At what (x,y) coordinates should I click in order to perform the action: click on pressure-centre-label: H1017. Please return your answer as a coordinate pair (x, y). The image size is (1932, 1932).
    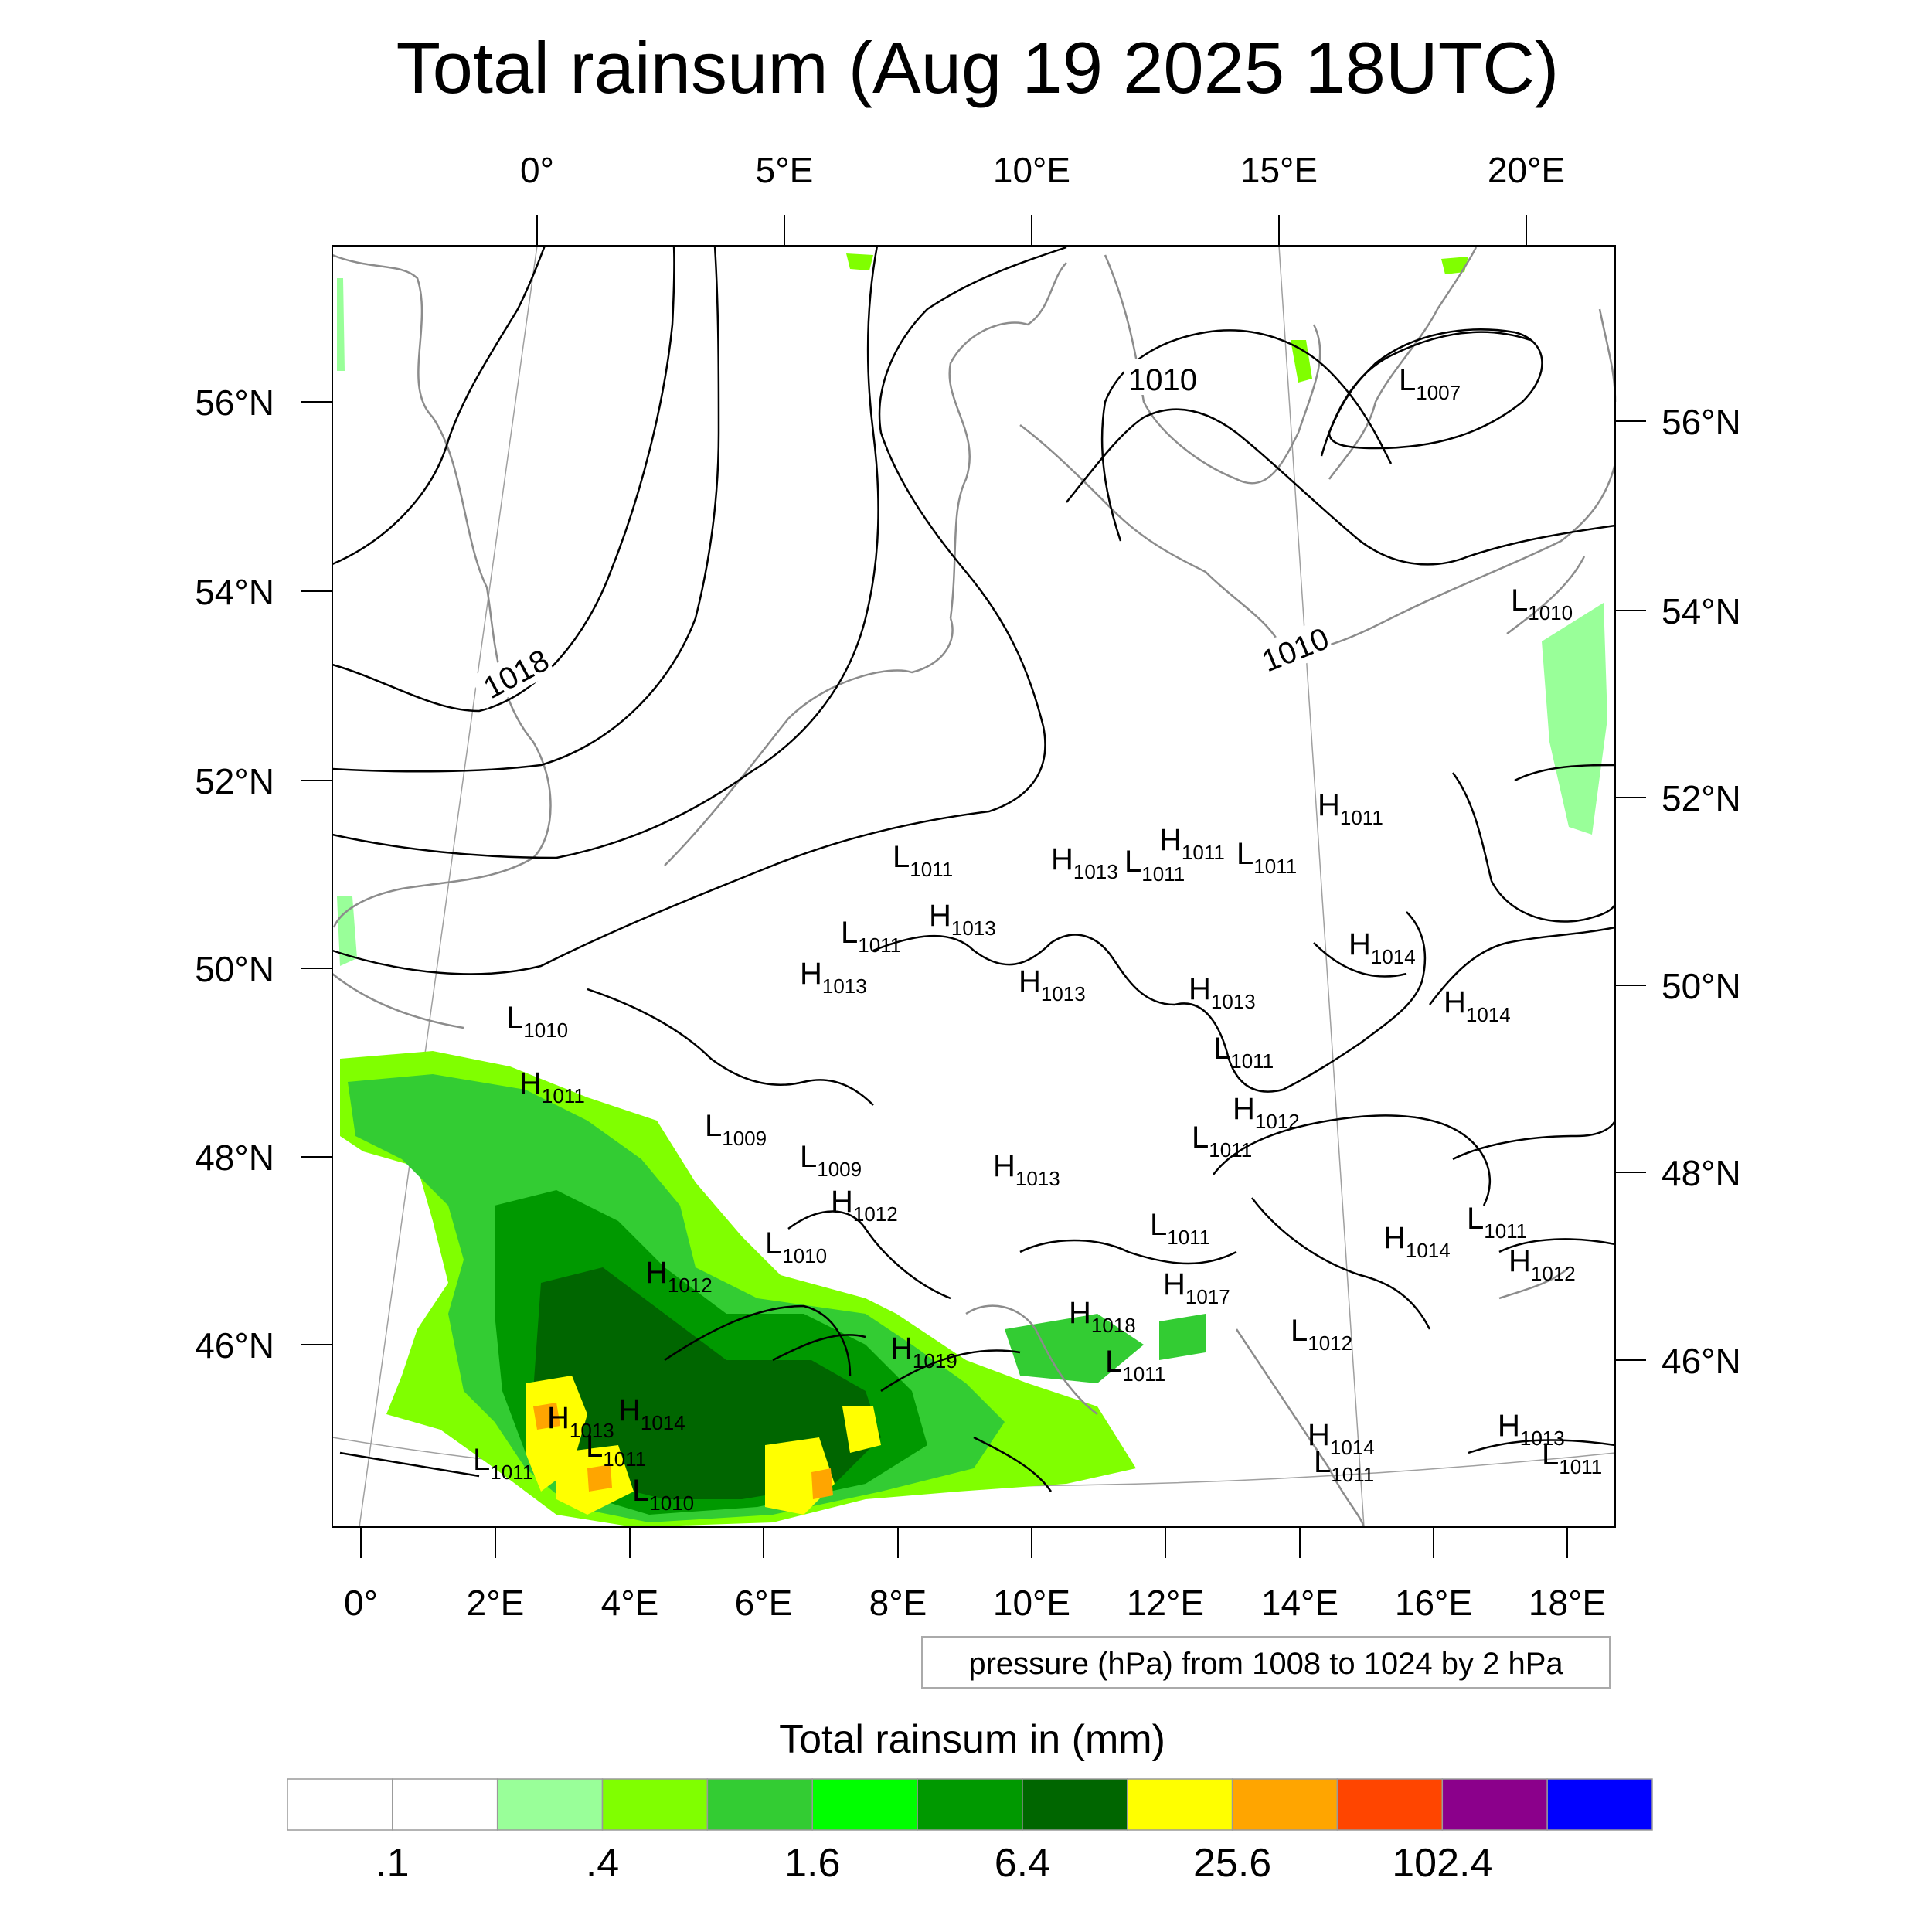
    Looking at the image, I should click on (1197, 1288).